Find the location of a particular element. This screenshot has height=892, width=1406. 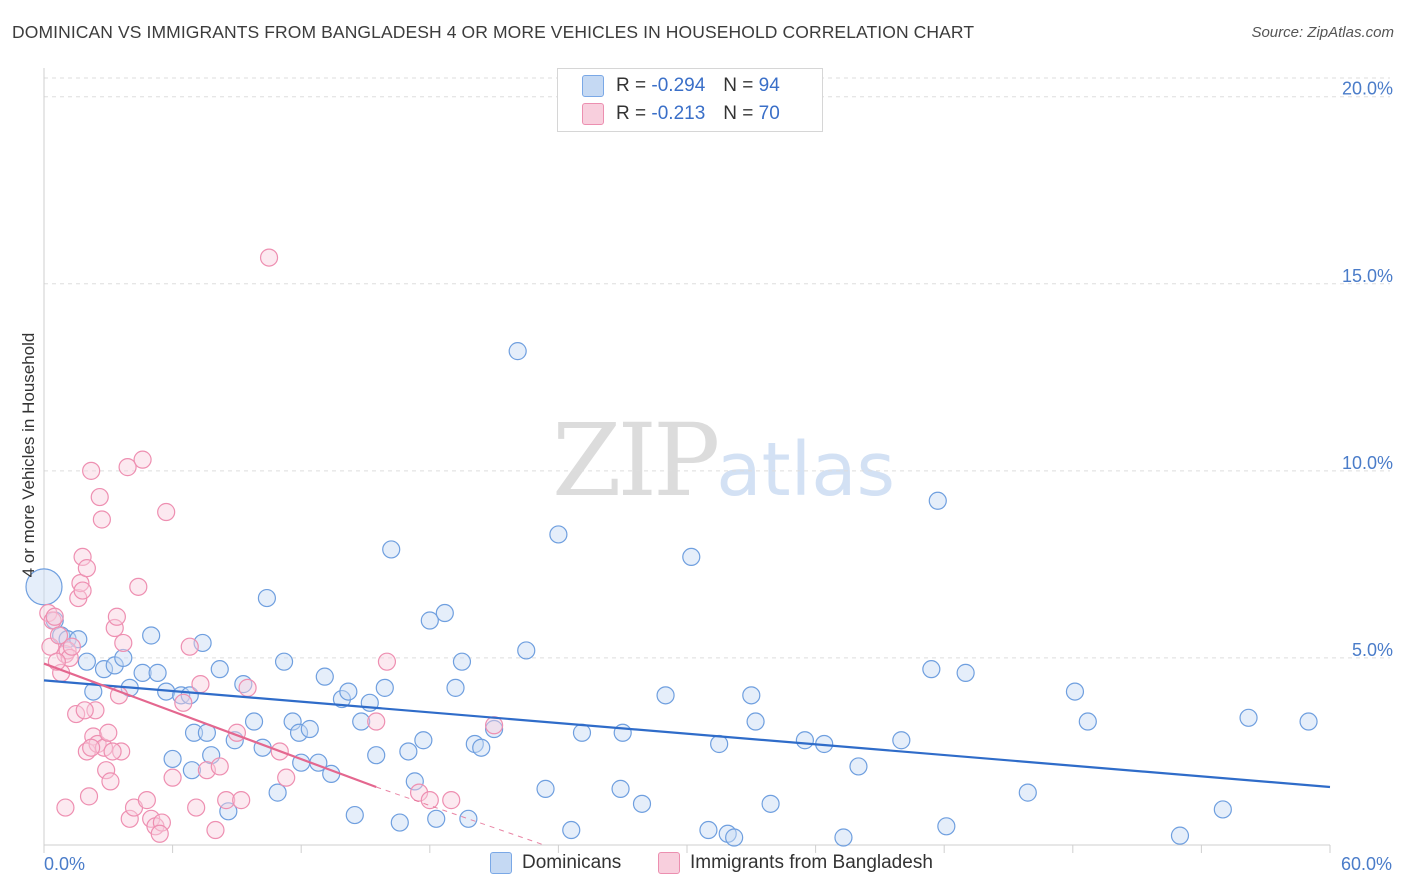

source-credit: Source: ZipAtlas.com is located at coordinates (1322, 32).